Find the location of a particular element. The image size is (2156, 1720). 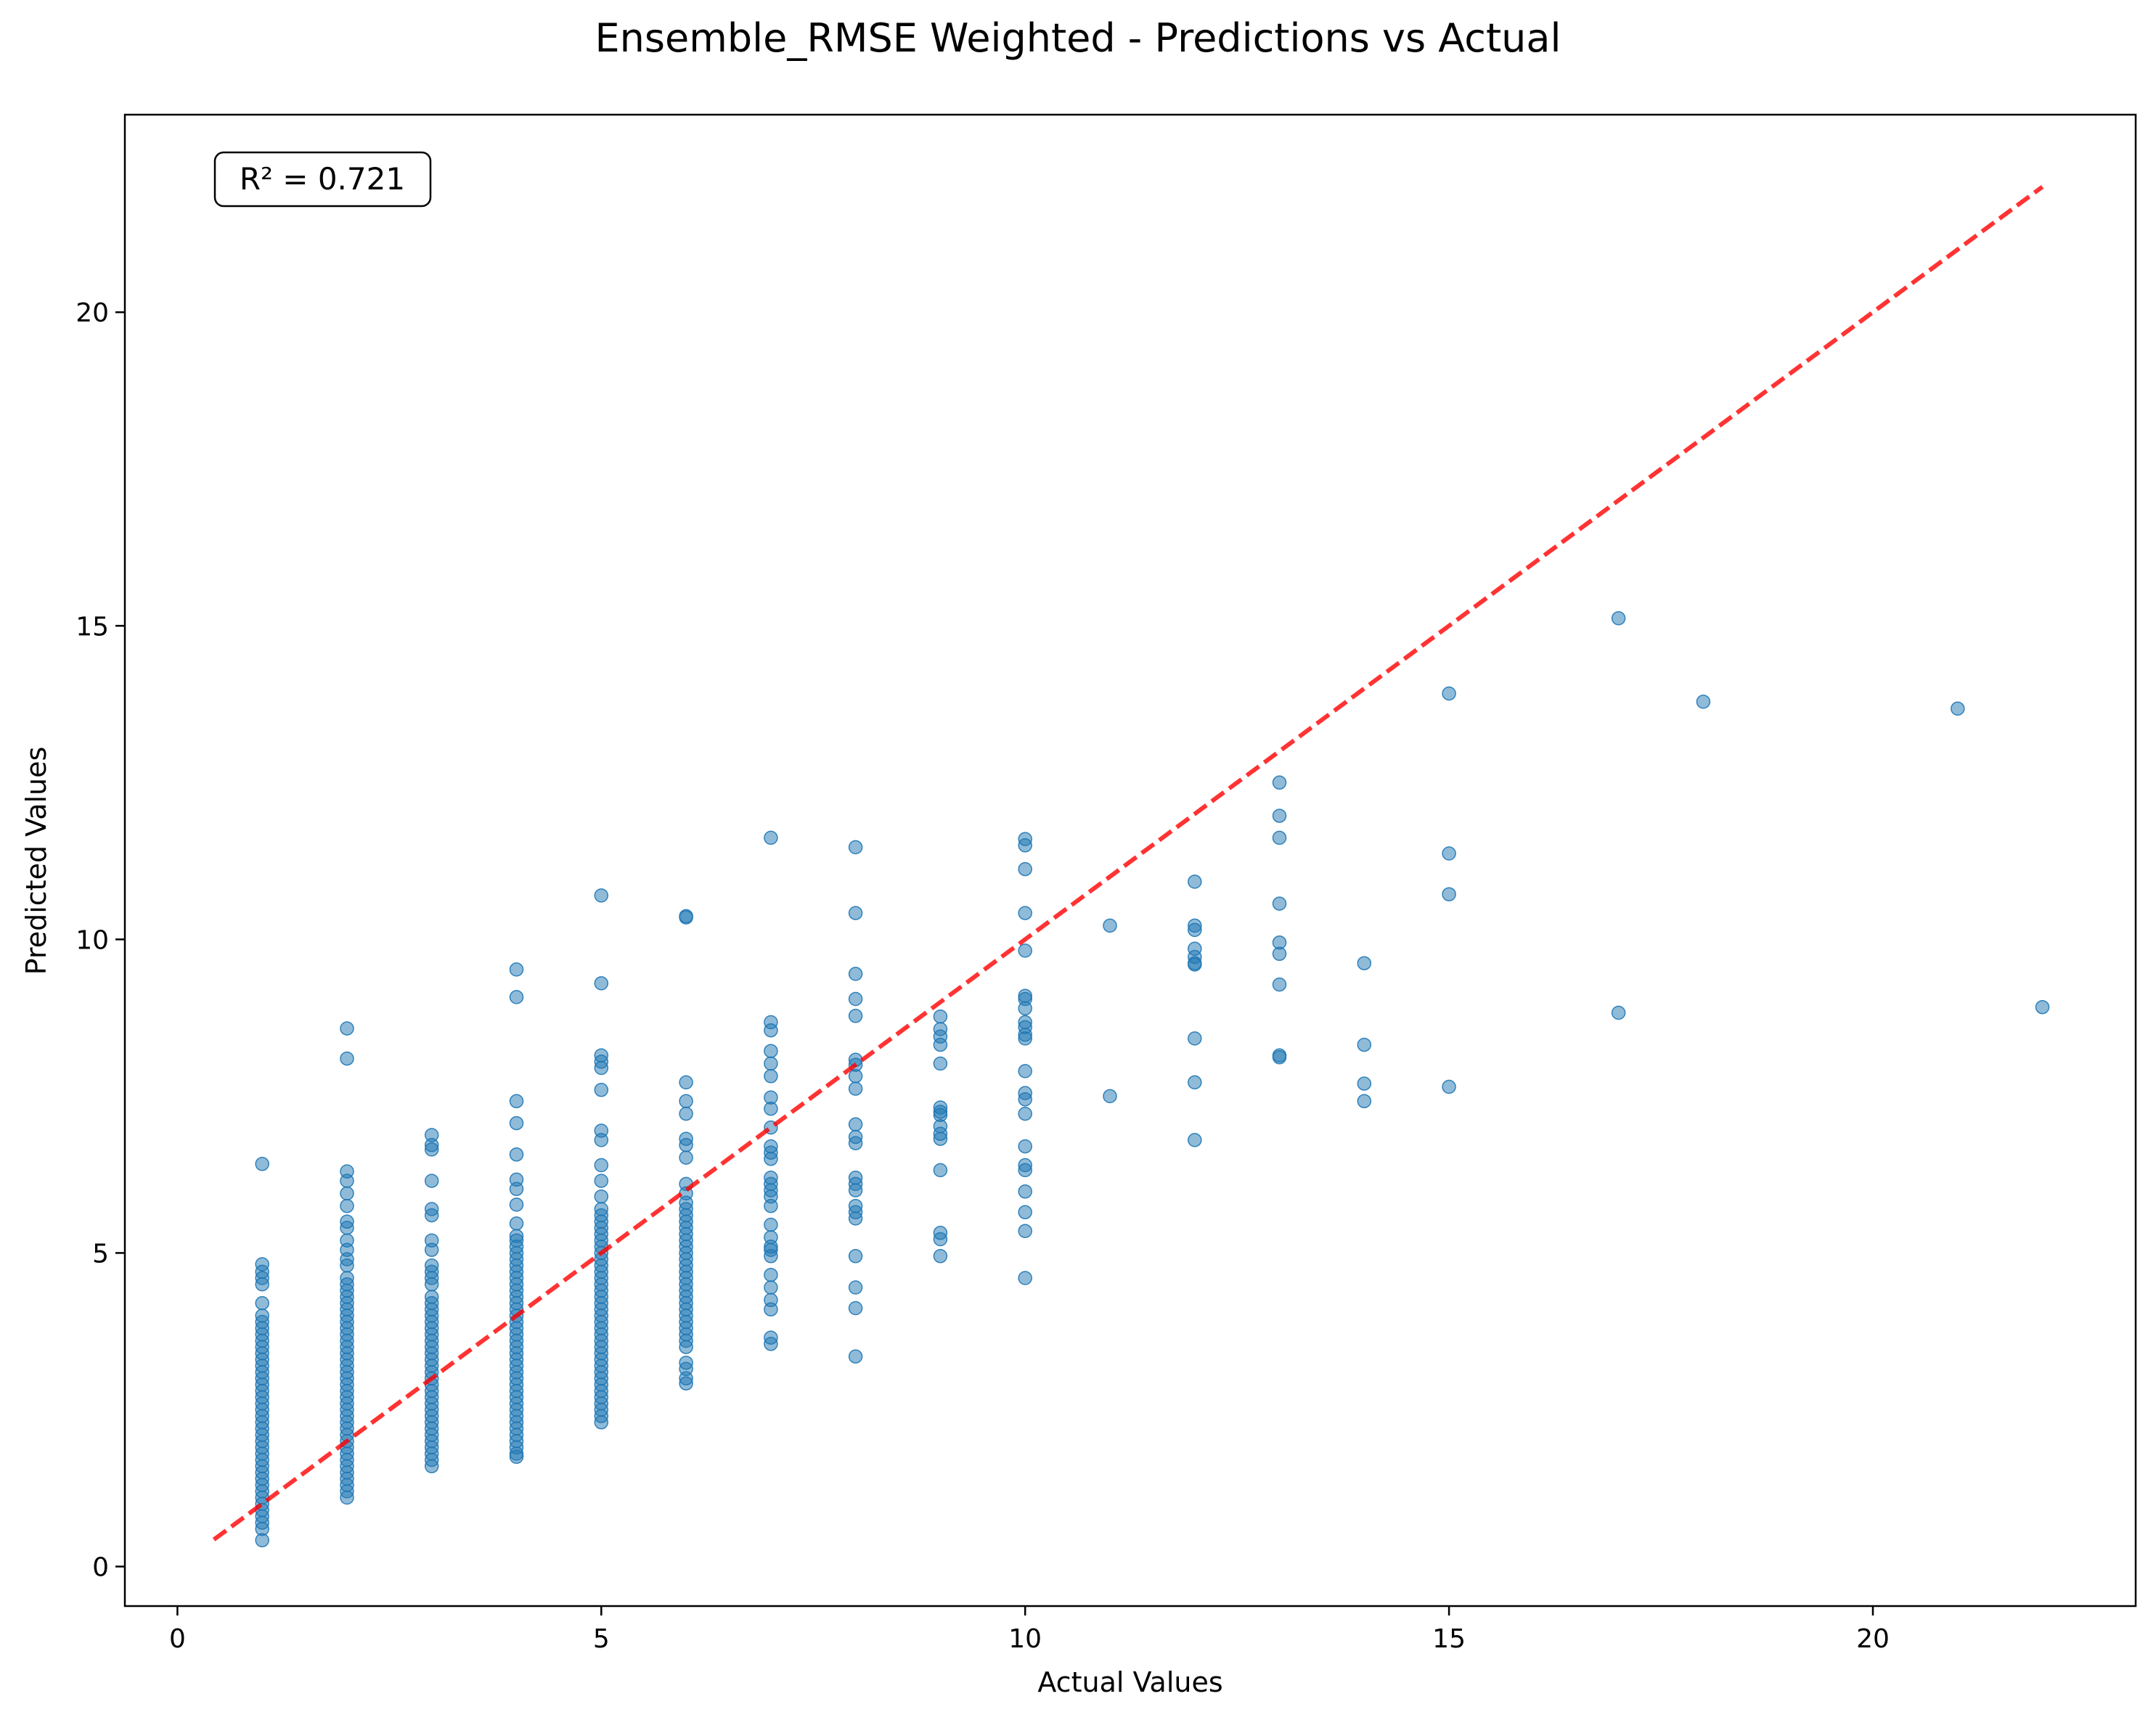

r-squared-text: R² = 0.721 is located at coordinates (323, 179).